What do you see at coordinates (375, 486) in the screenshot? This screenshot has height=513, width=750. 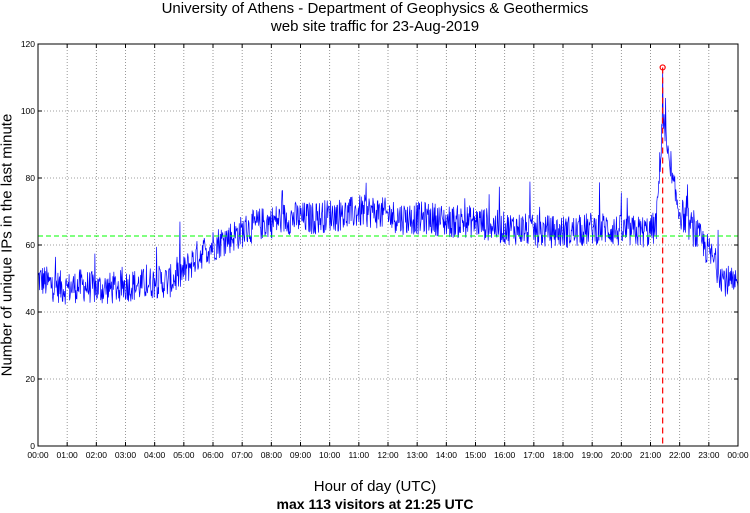 I see `x-axis-label: Hour of day (UTC)` at bounding box center [375, 486].